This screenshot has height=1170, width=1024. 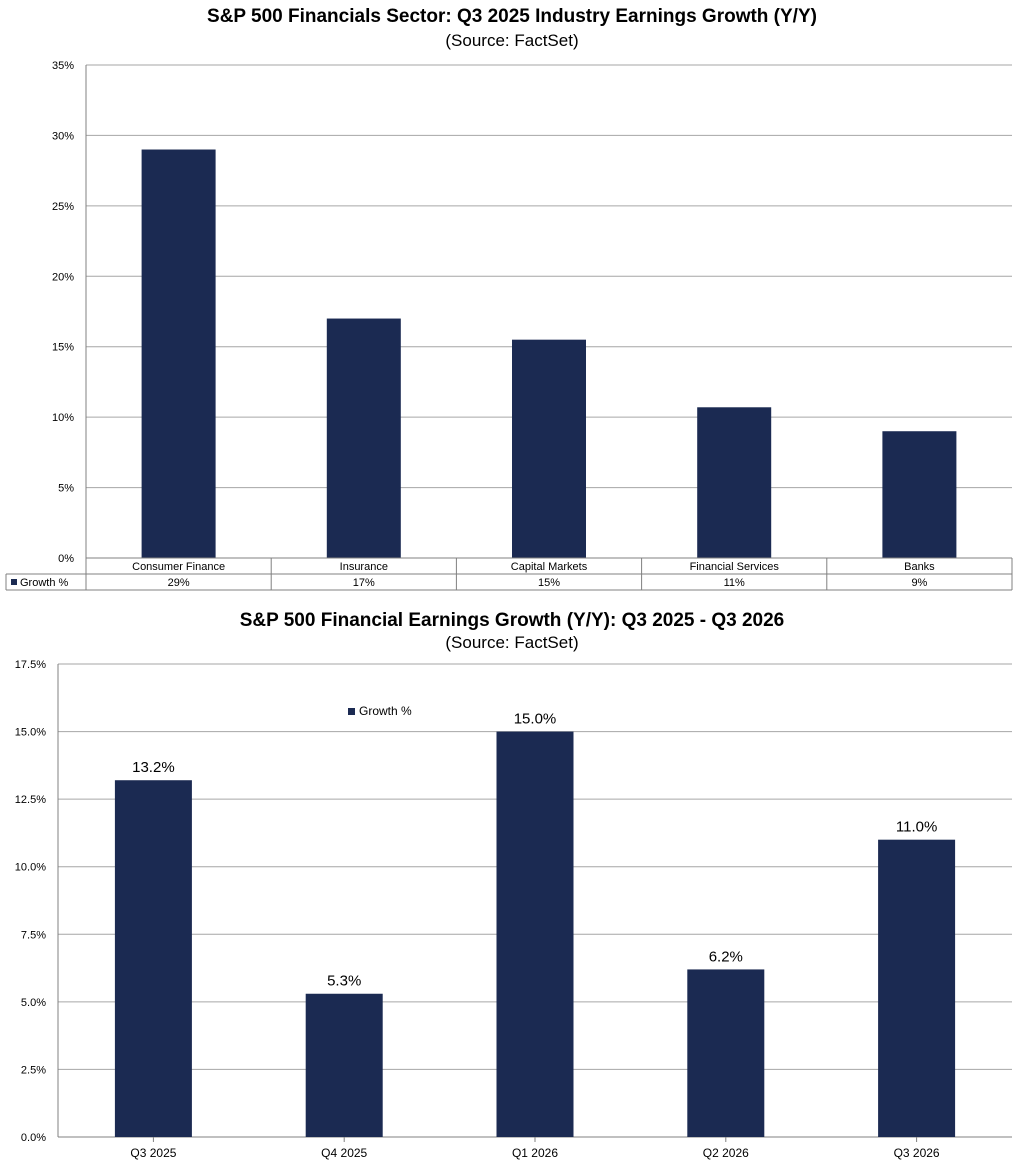 What do you see at coordinates (63, 277) in the screenshot?
I see `y-tick-label: 20%` at bounding box center [63, 277].